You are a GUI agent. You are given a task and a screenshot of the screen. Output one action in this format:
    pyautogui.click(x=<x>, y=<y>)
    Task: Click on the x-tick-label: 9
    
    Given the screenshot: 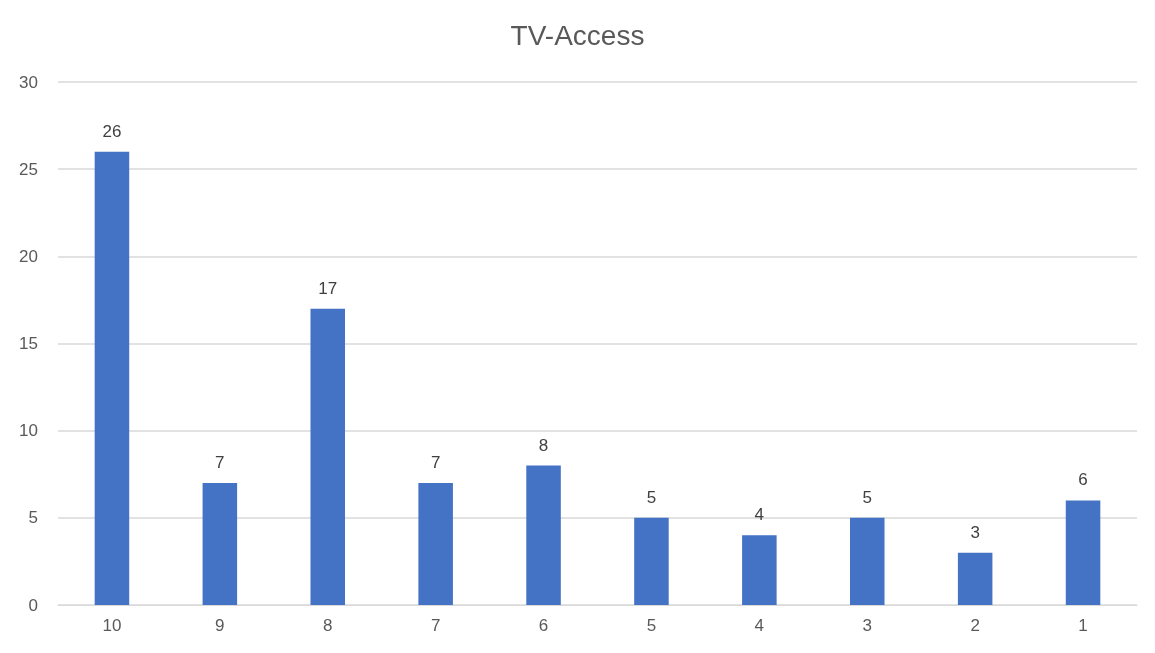 What is the action you would take?
    pyautogui.click(x=220, y=625)
    